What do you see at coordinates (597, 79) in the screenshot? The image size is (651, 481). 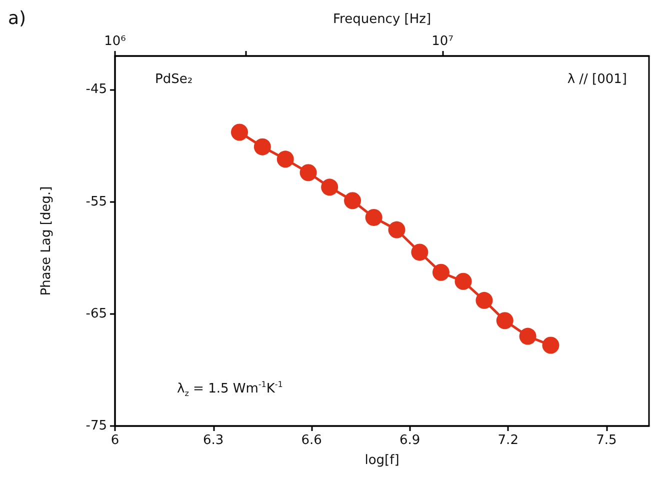 I see `annotation: λ // [001]` at bounding box center [597, 79].